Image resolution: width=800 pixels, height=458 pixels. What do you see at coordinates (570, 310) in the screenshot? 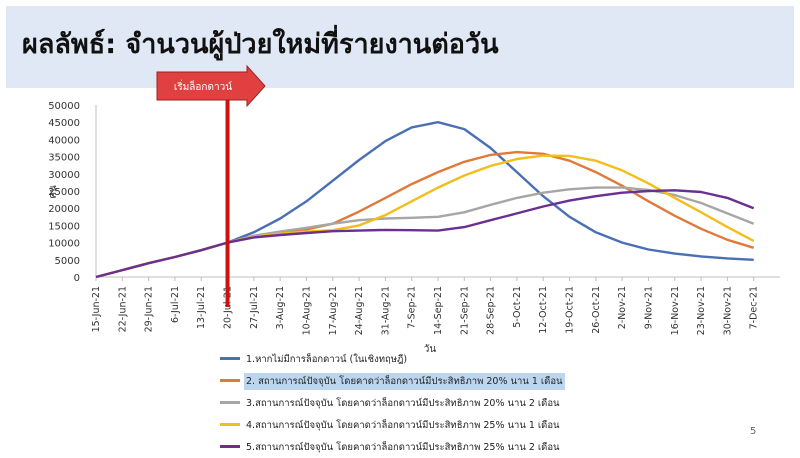
I see `x-tick-label: 19-Oct-21` at bounding box center [570, 310].